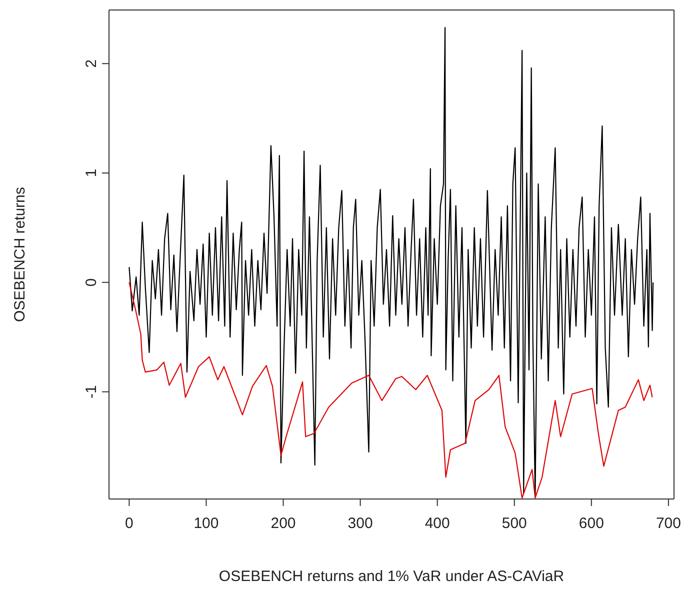  I want to click on x-tick-label: 100, so click(206, 523).